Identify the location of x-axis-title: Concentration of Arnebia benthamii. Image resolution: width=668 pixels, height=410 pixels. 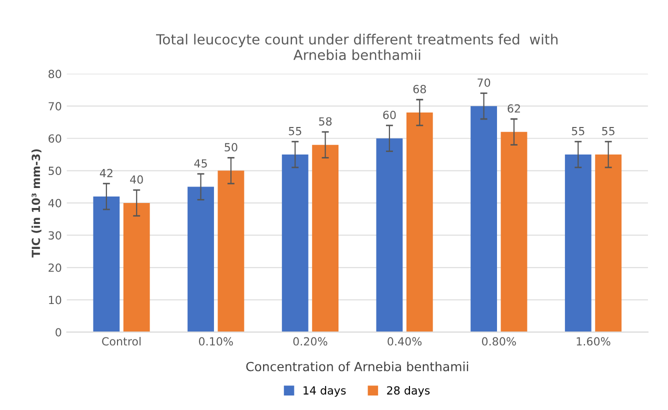
(357, 367).